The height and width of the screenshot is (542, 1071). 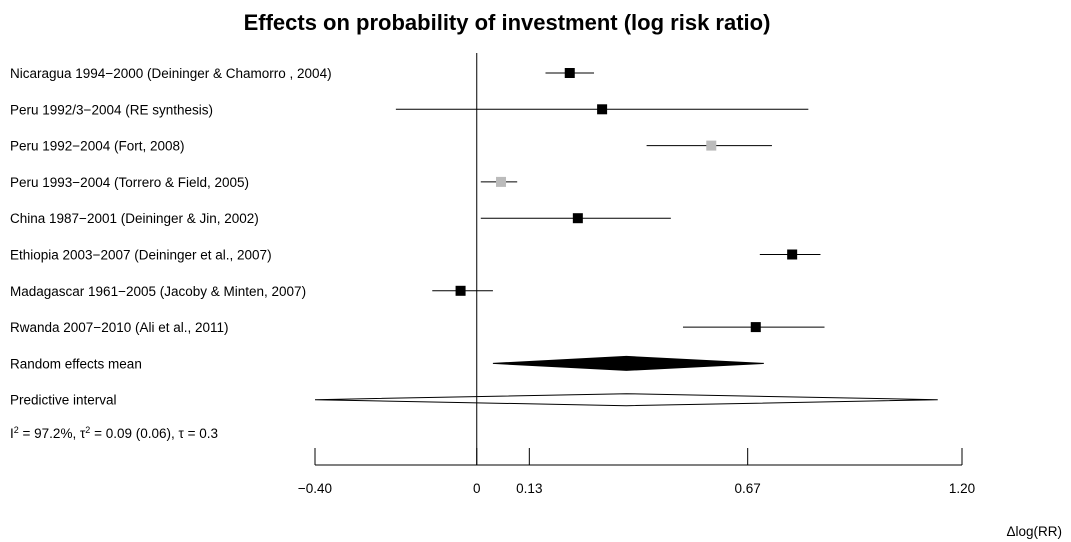 I want to click on x-tick-label: −0.40, so click(x=315, y=488).